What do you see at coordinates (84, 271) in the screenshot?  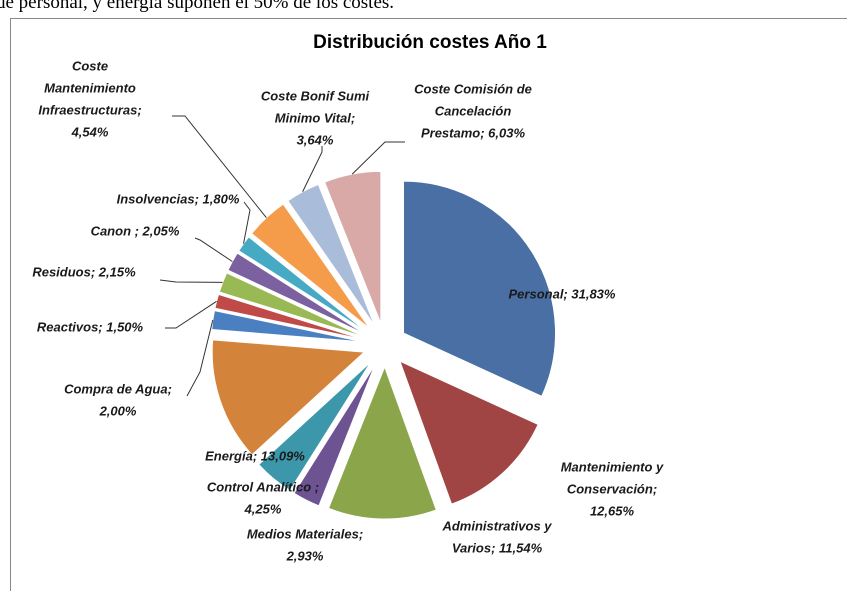 I see `data-label: Residuos; 2,15%` at bounding box center [84, 271].